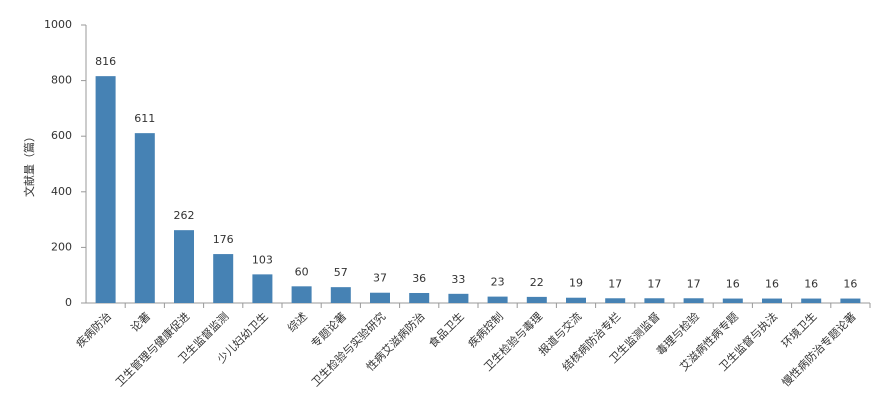  Describe the element at coordinates (93, 329) in the screenshot. I see `x-tick-label: 疾病防治` at that location.